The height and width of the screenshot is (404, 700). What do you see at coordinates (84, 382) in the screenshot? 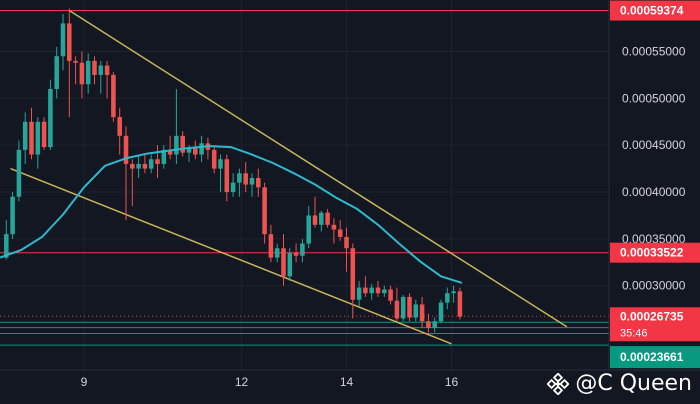
I see `time-tick-label-0: 9` at bounding box center [84, 382].